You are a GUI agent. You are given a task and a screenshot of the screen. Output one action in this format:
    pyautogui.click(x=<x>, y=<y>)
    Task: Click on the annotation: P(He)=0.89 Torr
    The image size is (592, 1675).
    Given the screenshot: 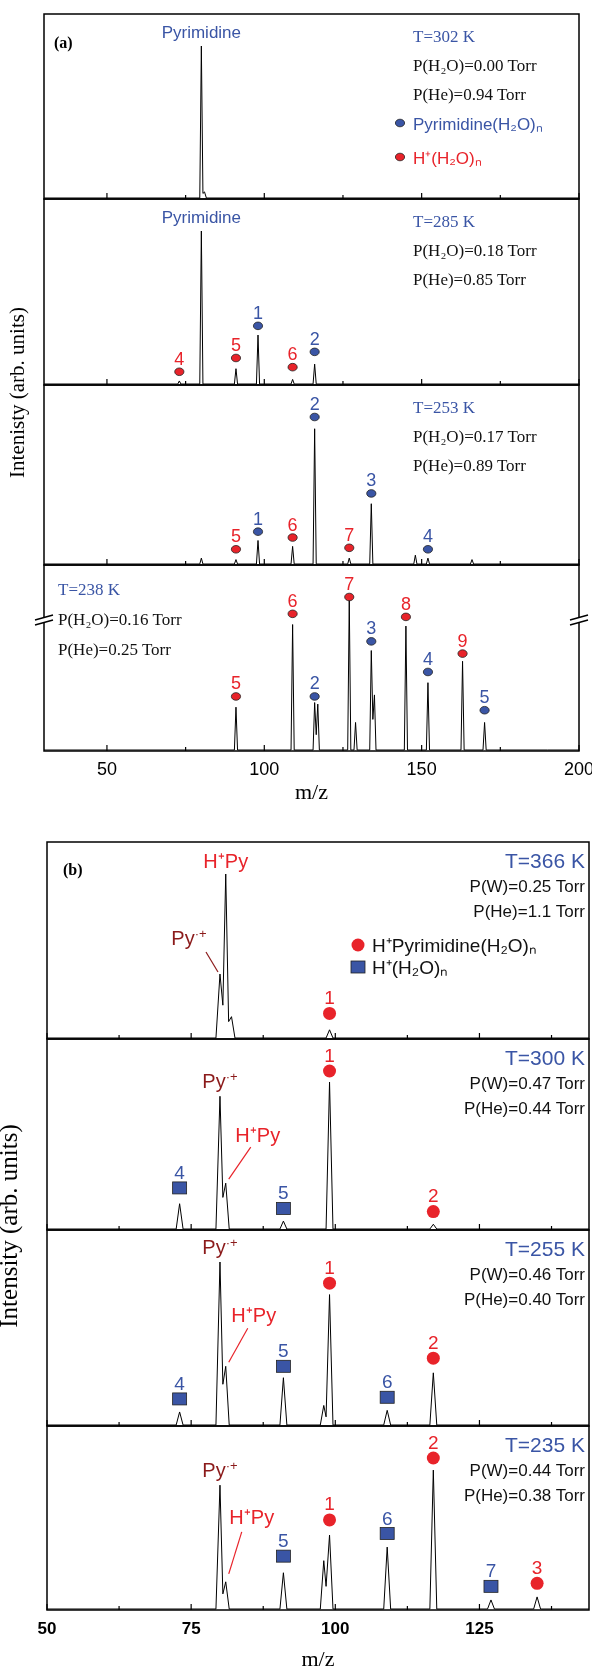 What is the action you would take?
    pyautogui.click(x=470, y=465)
    